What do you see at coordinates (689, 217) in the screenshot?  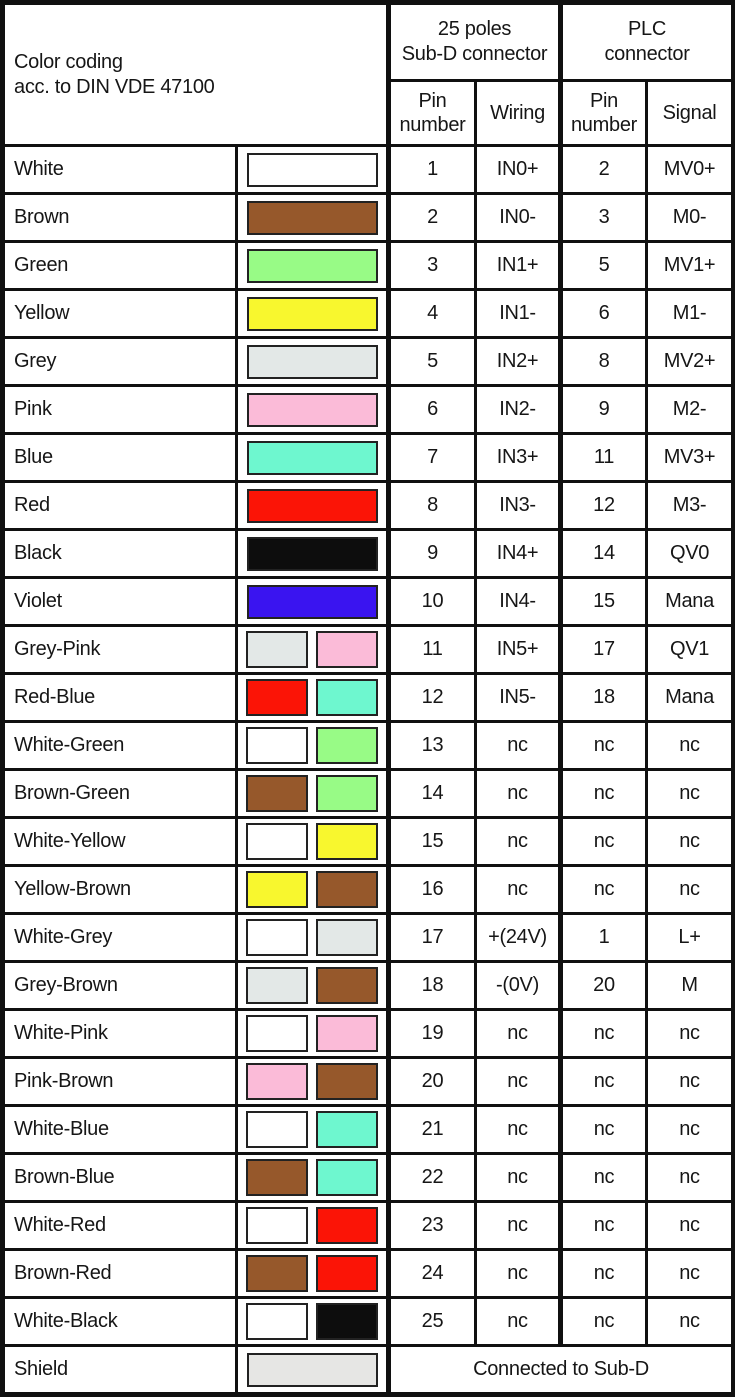 I see `signal-value: M0-` at bounding box center [689, 217].